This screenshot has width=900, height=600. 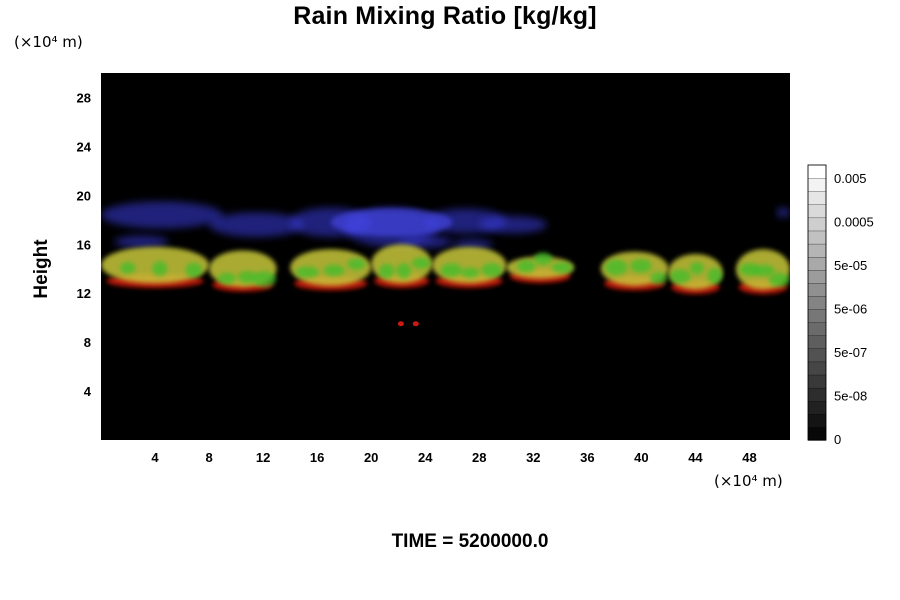 I want to click on y-tick-label: 24, so click(x=84, y=146).